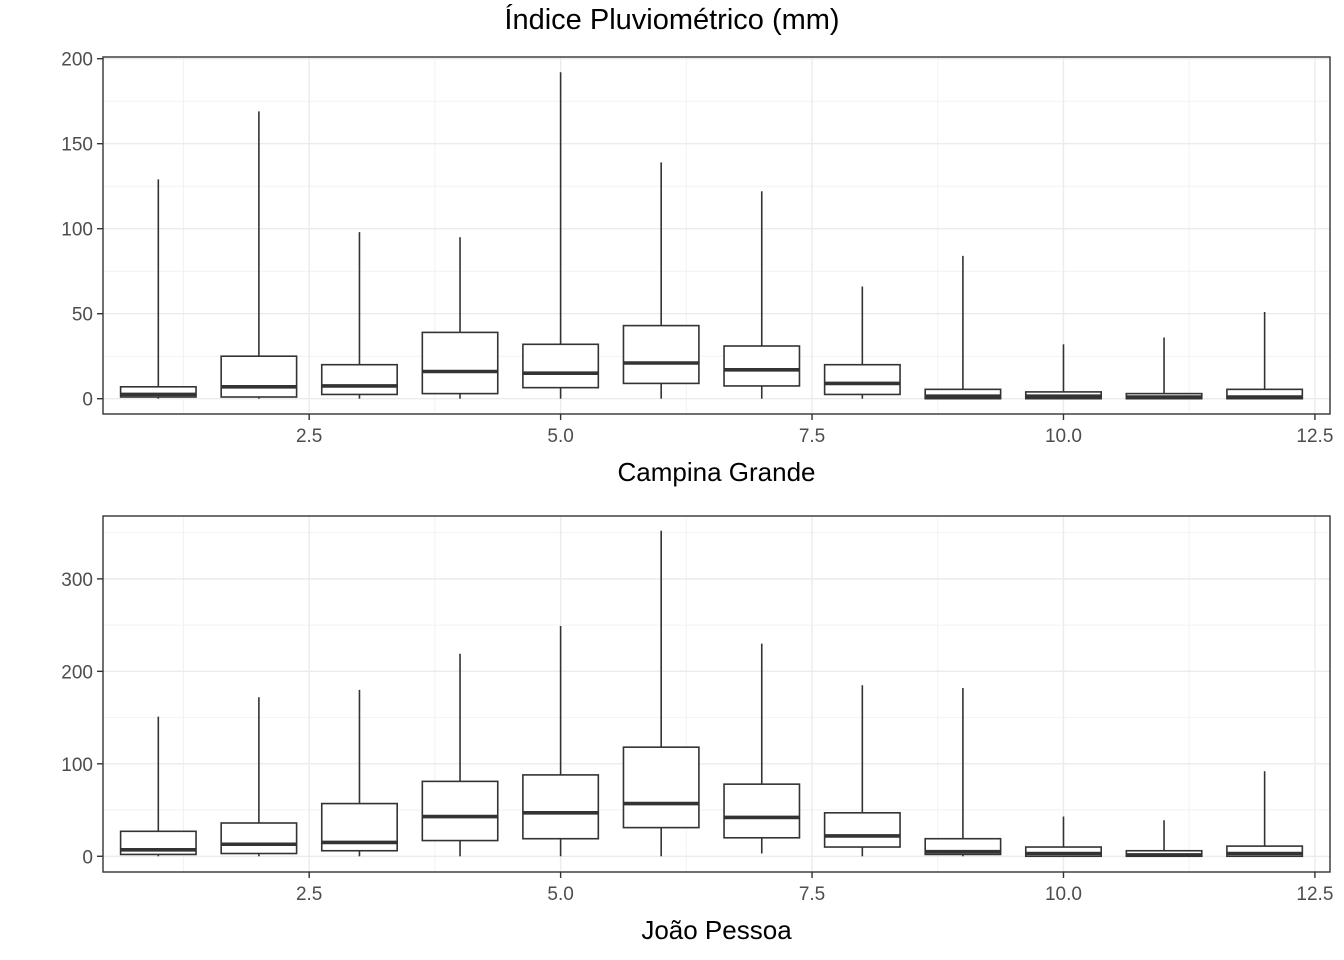  I want to click on chart-title: Índice Pluviométrico (mm), so click(672, 20).